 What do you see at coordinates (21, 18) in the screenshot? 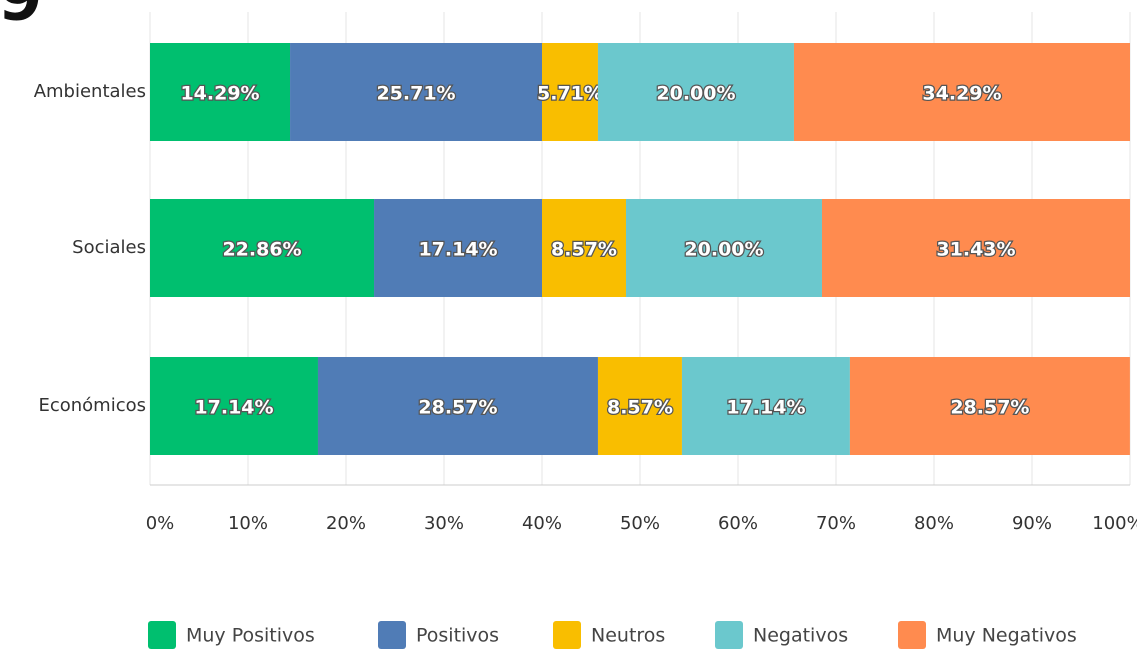
I see `chart-title: 9` at bounding box center [21, 18].